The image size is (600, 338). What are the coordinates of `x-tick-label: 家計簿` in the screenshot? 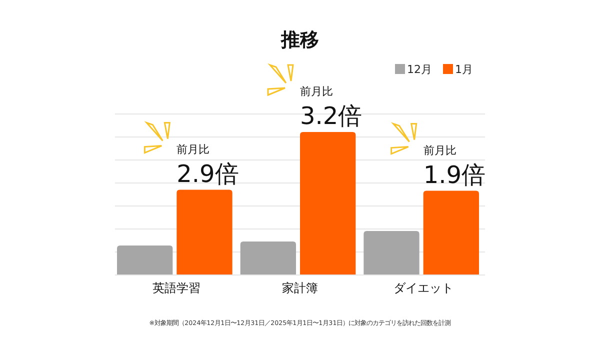 It's located at (300, 288).